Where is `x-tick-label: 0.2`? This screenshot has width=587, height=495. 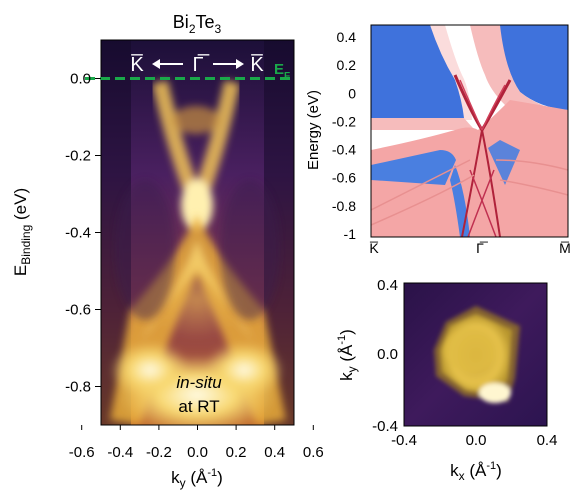 x-tick-label: 0.2 is located at coordinates (236, 452).